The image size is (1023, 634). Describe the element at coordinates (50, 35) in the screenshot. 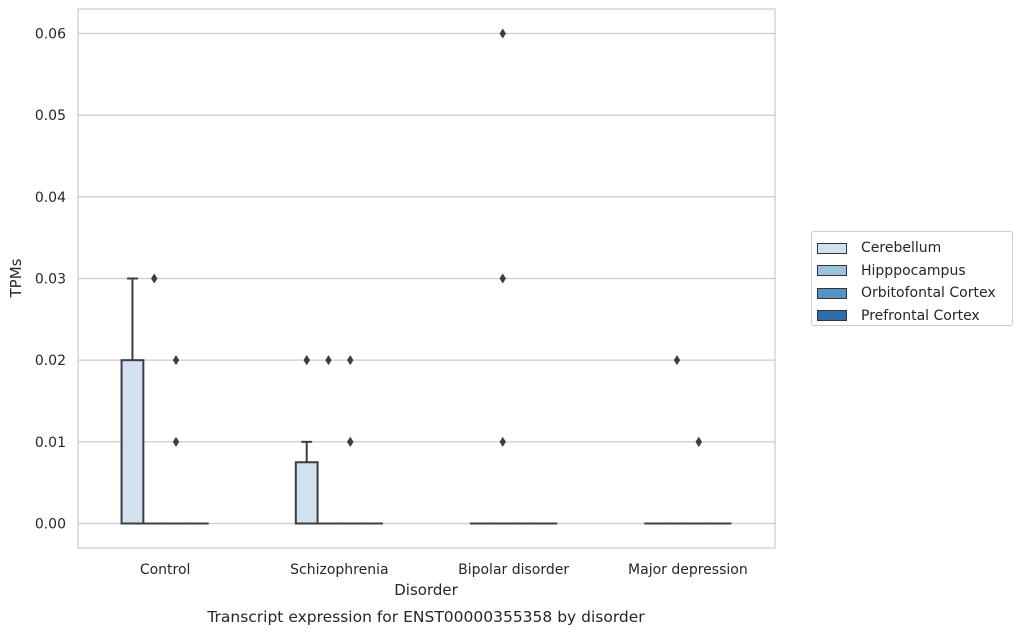

I see `y-tick-label: 0.06` at that location.